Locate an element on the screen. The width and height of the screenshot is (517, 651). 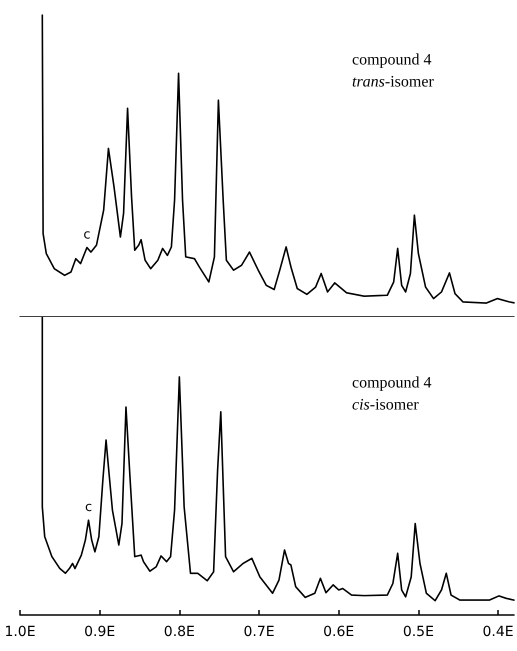
annotation: cis-isomer is located at coordinates (386, 405).